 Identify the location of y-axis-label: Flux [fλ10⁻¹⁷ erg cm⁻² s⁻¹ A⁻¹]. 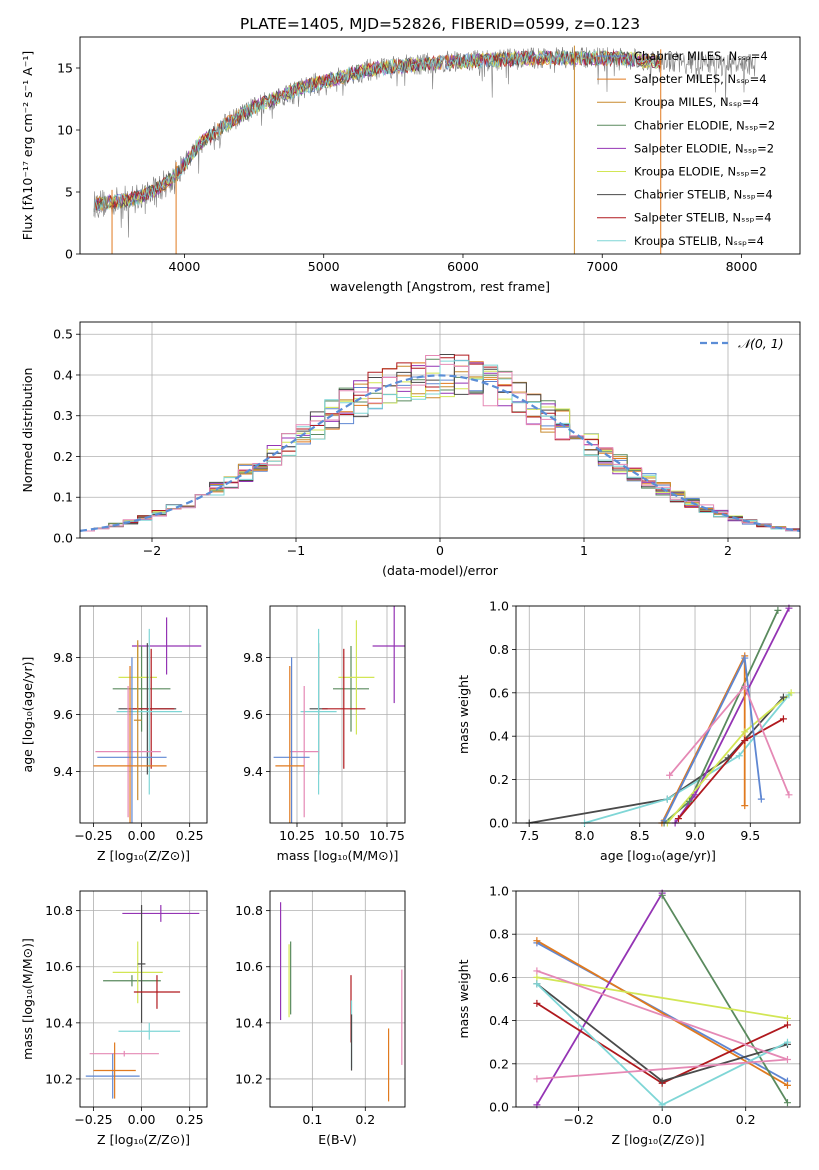
(27, 145).